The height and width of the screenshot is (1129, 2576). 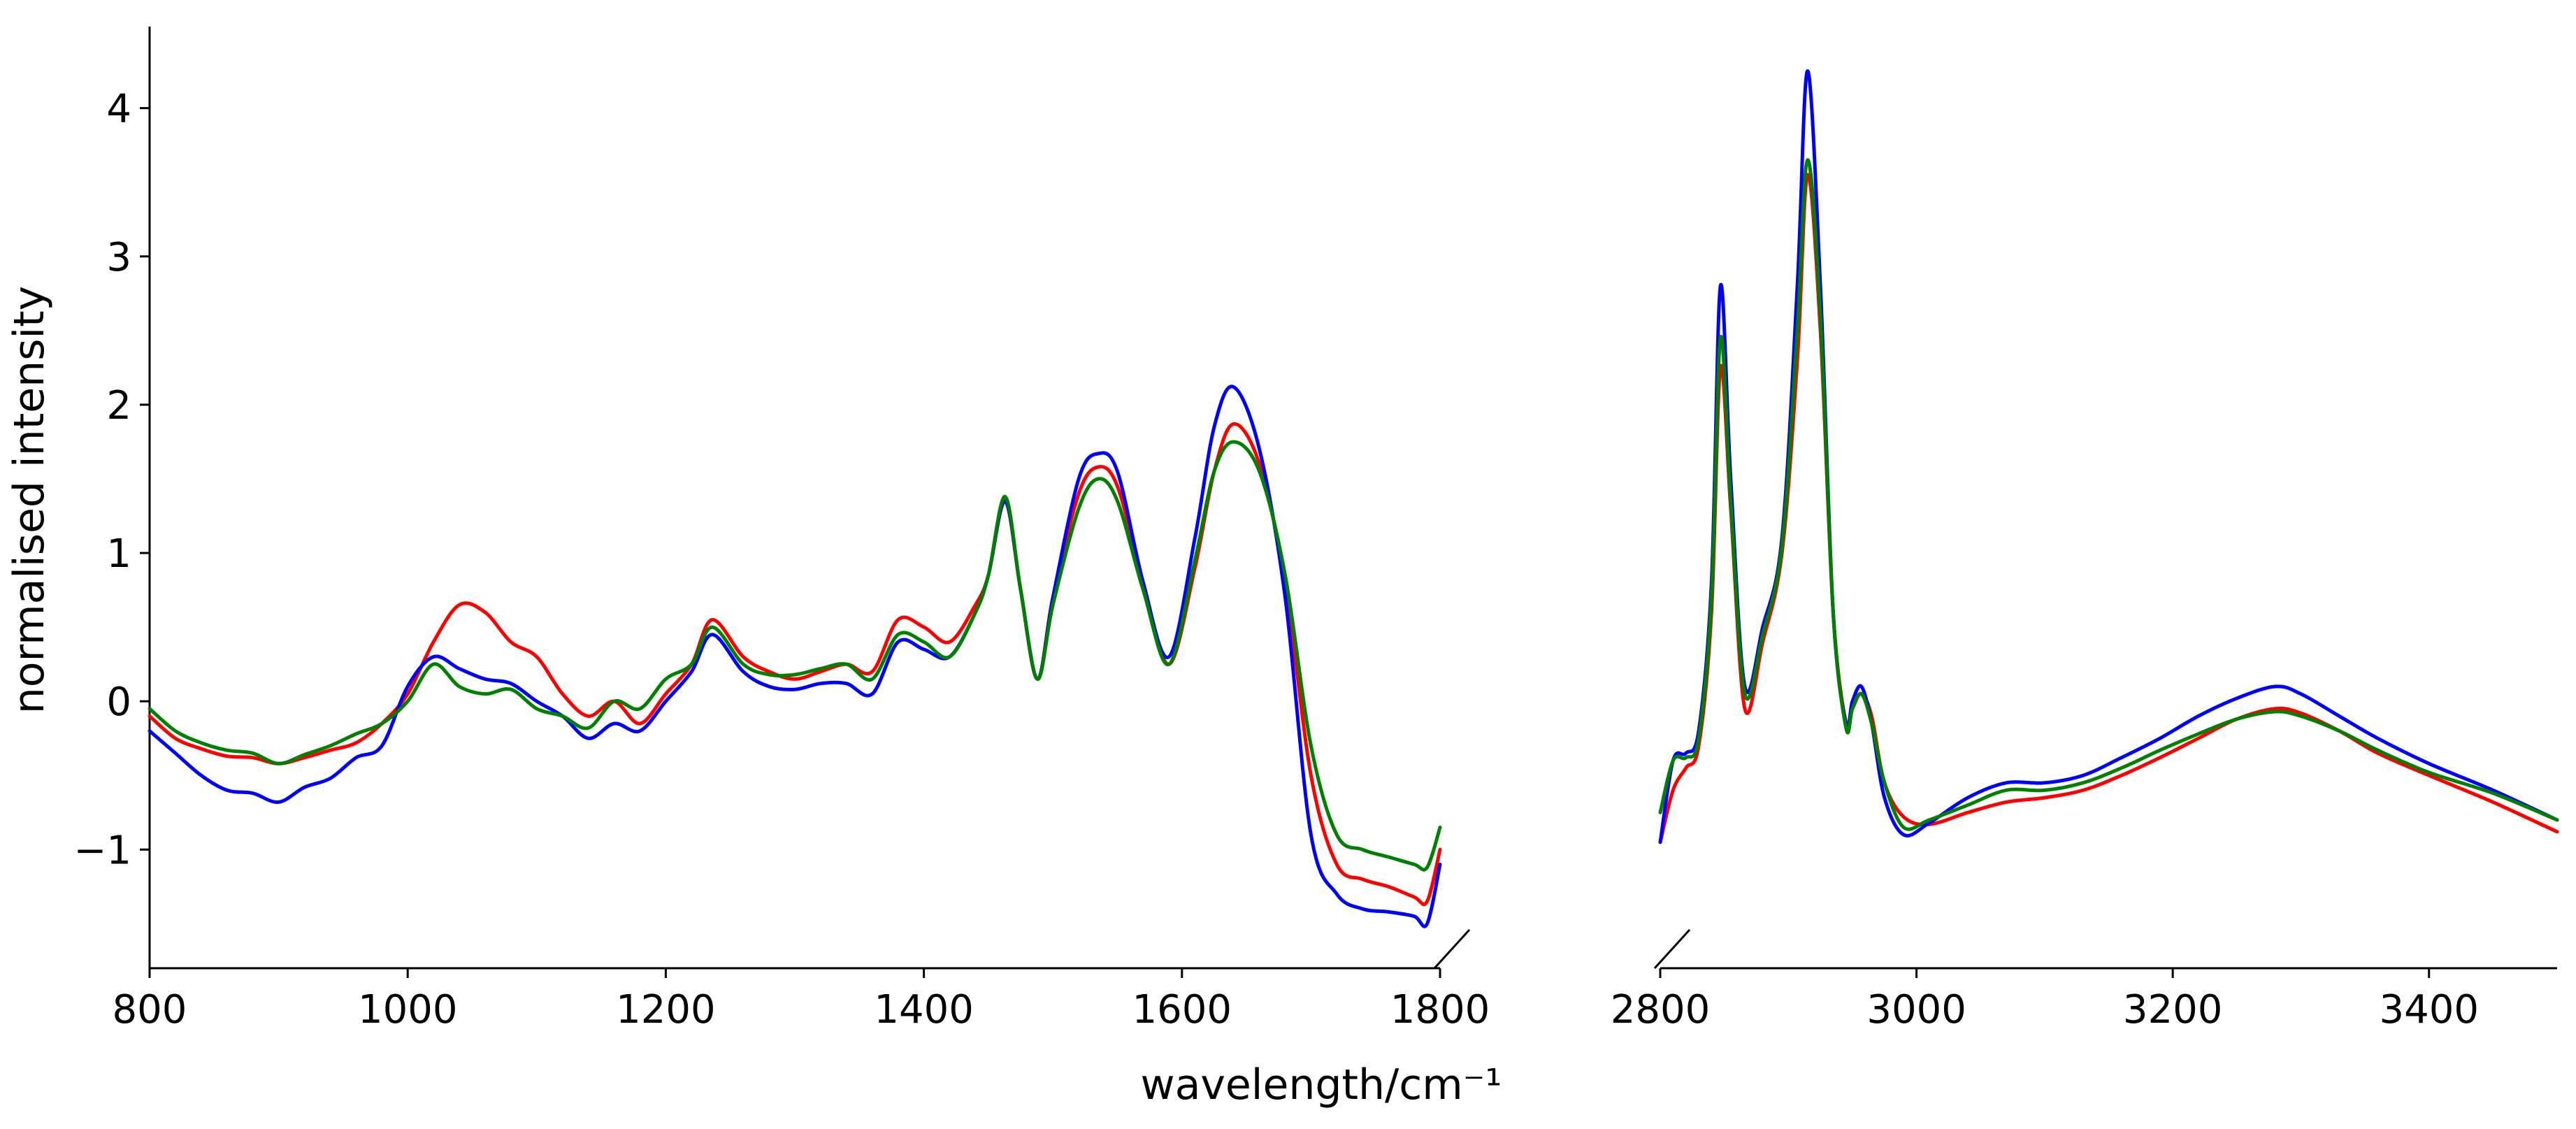 I want to click on y-tick-label: 2, so click(x=118, y=406).